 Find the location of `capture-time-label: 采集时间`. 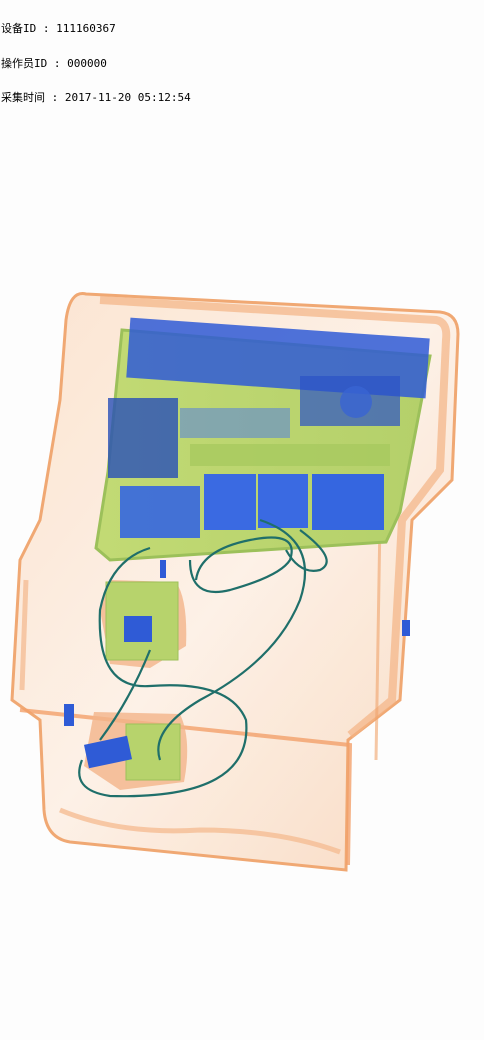

capture-time-label: 采集时间 is located at coordinates (23, 97).